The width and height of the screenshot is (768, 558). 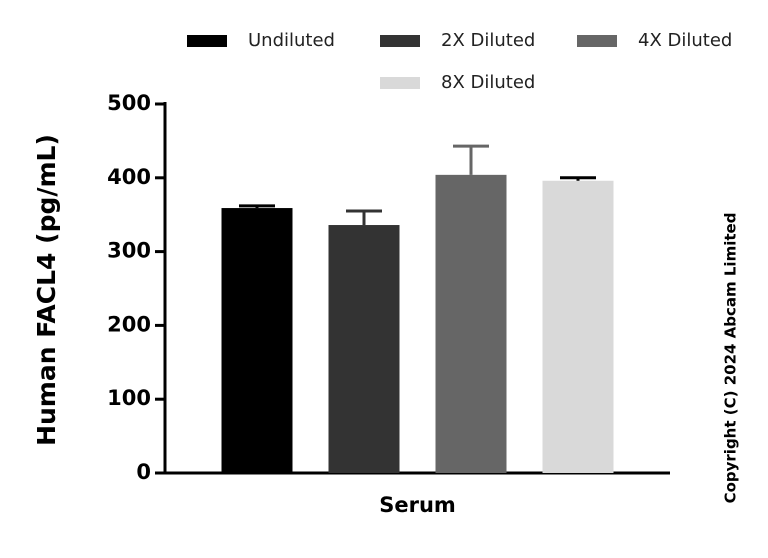 I want to click on y-tick-label: 200, so click(x=129, y=324).